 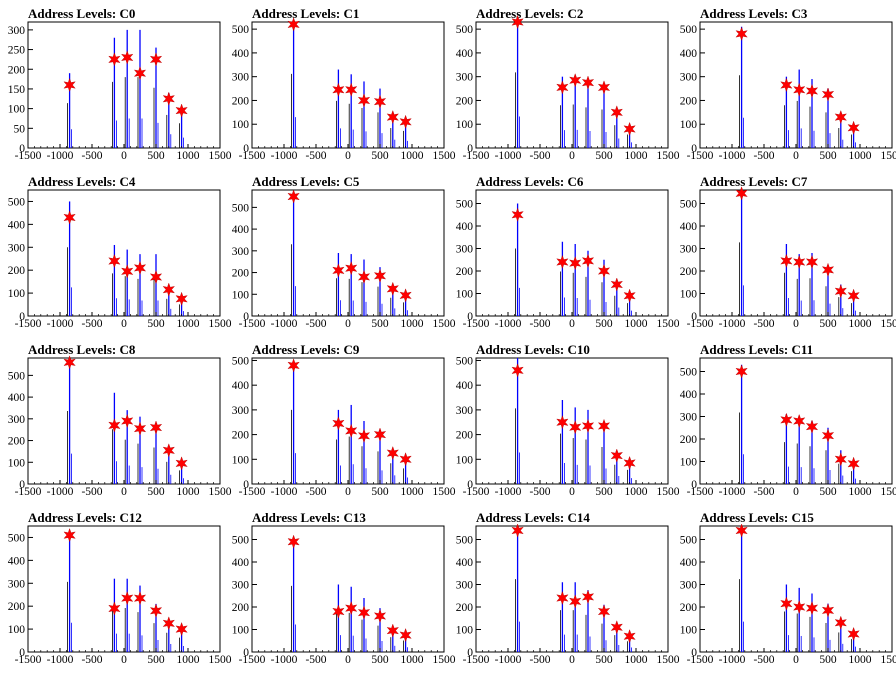 What do you see at coordinates (85, 517) in the screenshot?
I see `panel-title: Address Levels: C12` at bounding box center [85, 517].